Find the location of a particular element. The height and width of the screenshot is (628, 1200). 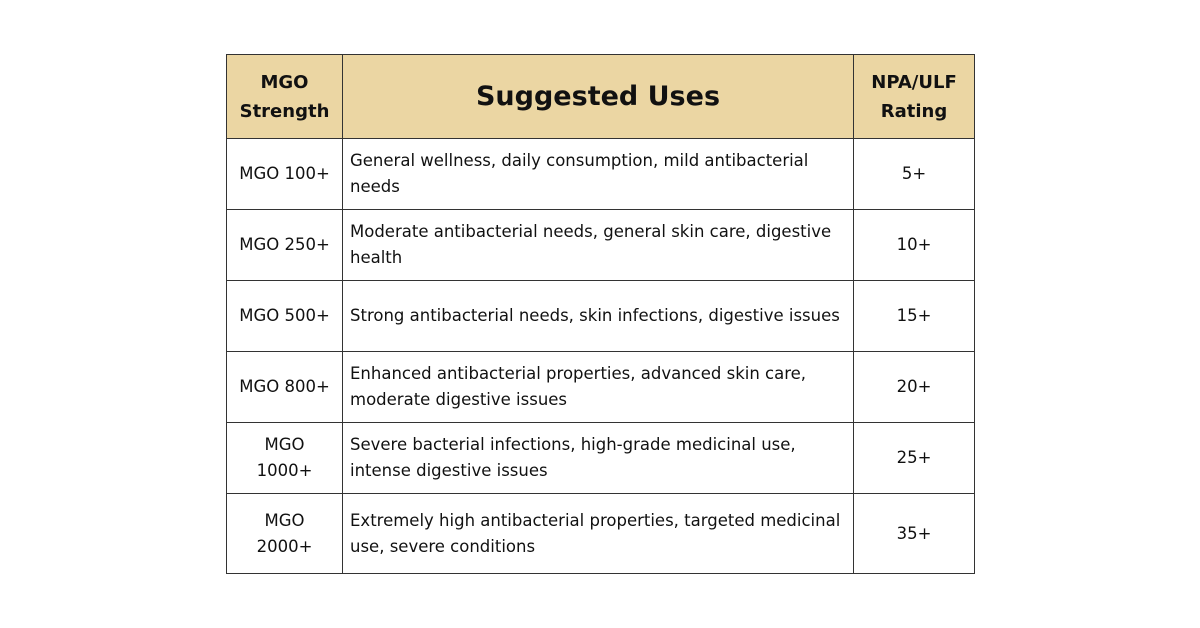

header-cell: Suggested Uses is located at coordinates (598, 96).